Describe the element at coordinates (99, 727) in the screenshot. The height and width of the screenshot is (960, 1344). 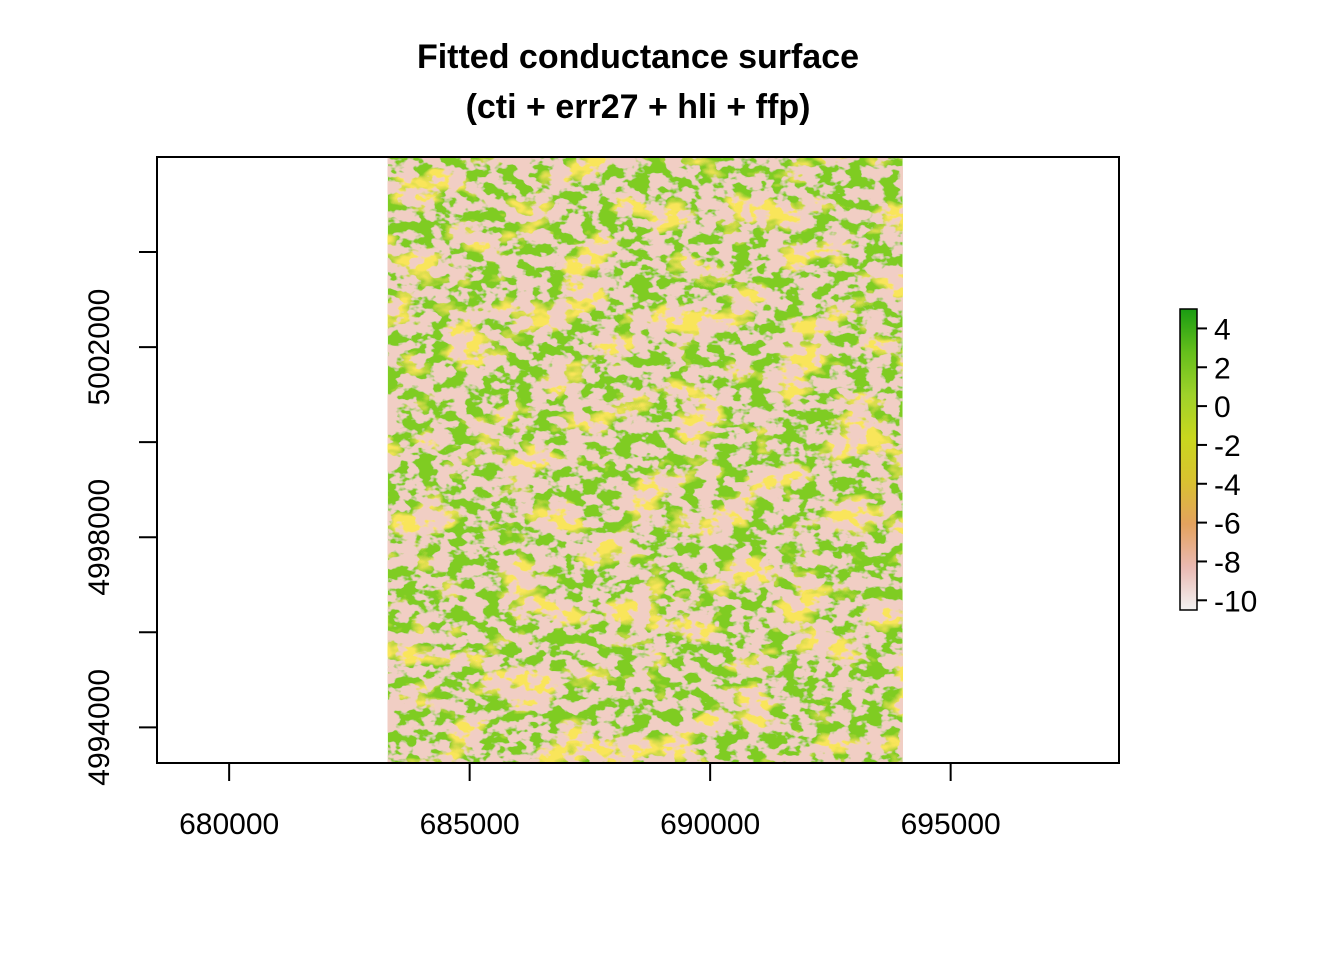
I see `y-tick-label: 4994000` at that location.